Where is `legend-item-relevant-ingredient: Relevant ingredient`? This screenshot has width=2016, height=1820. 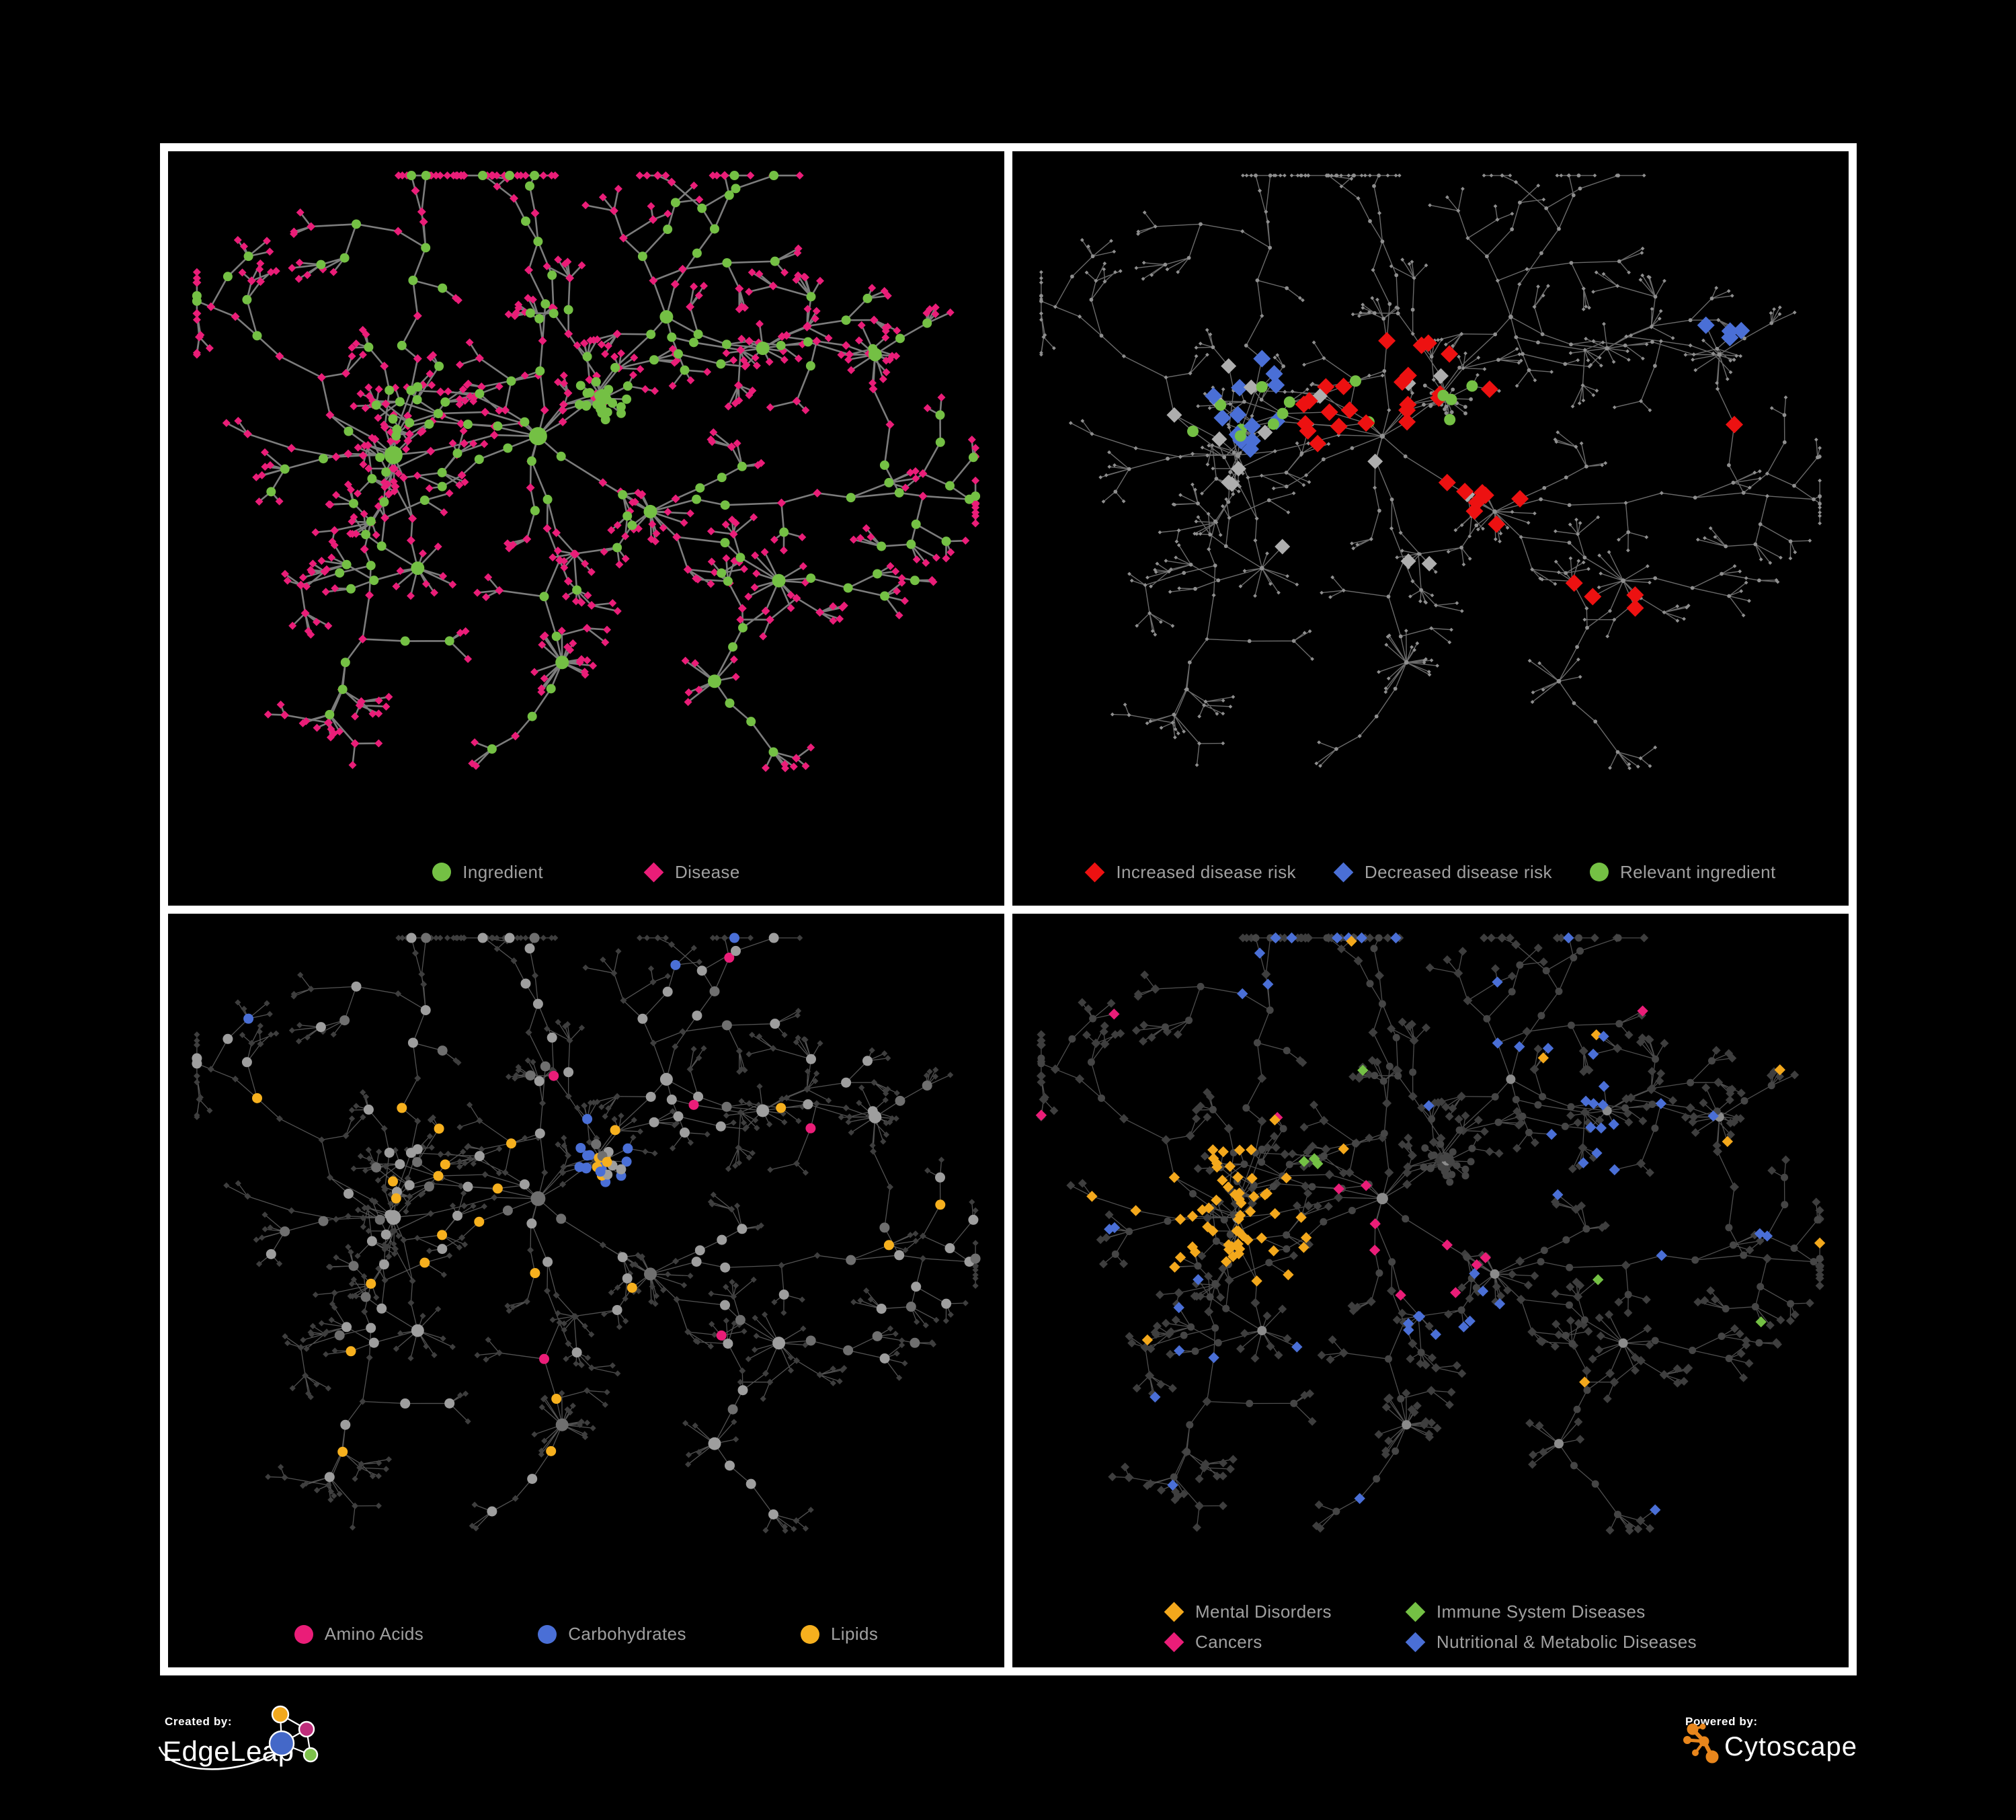 legend-item-relevant-ingredient: Relevant ingredient is located at coordinates (1682, 872).